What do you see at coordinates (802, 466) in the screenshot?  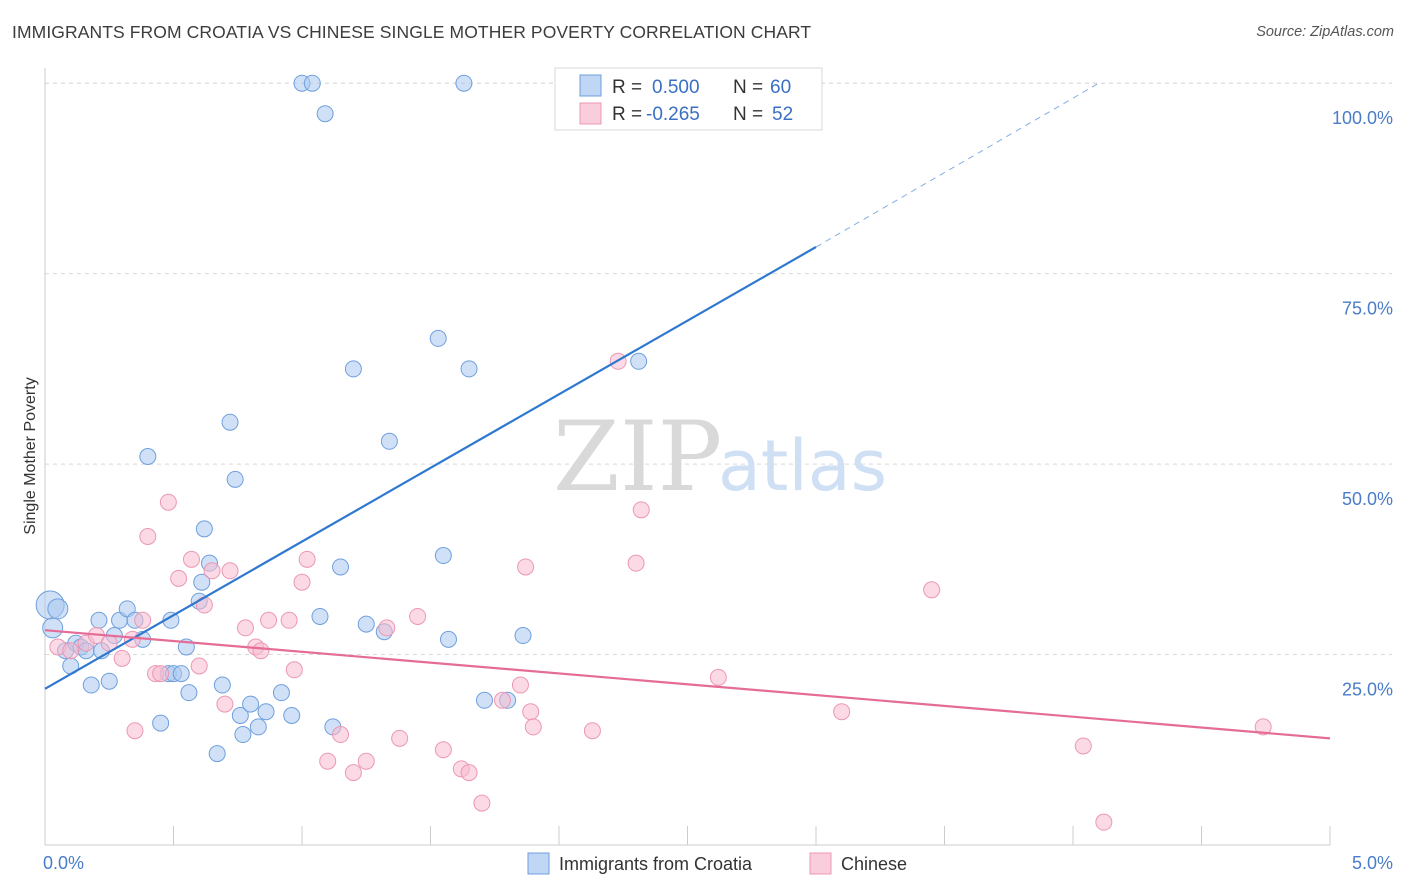 I see `watermark-atlas: atlas` at bounding box center [802, 466].